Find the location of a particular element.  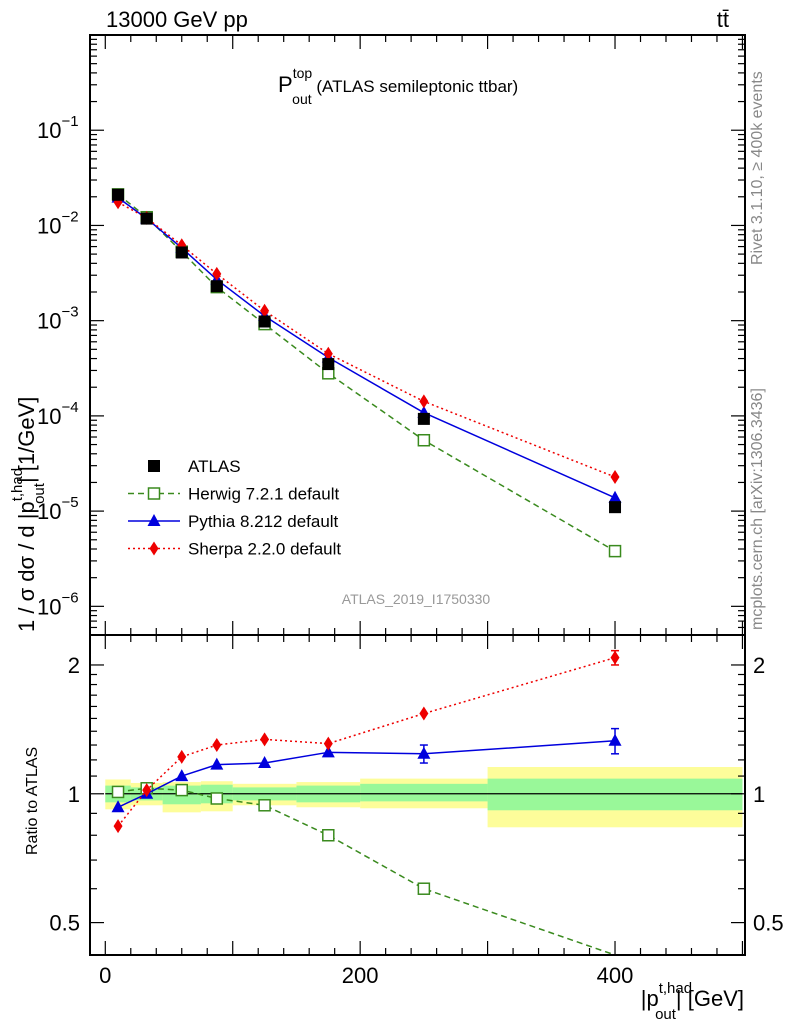

ratio-y-tick-label: 1 is located at coordinates (74, 794).